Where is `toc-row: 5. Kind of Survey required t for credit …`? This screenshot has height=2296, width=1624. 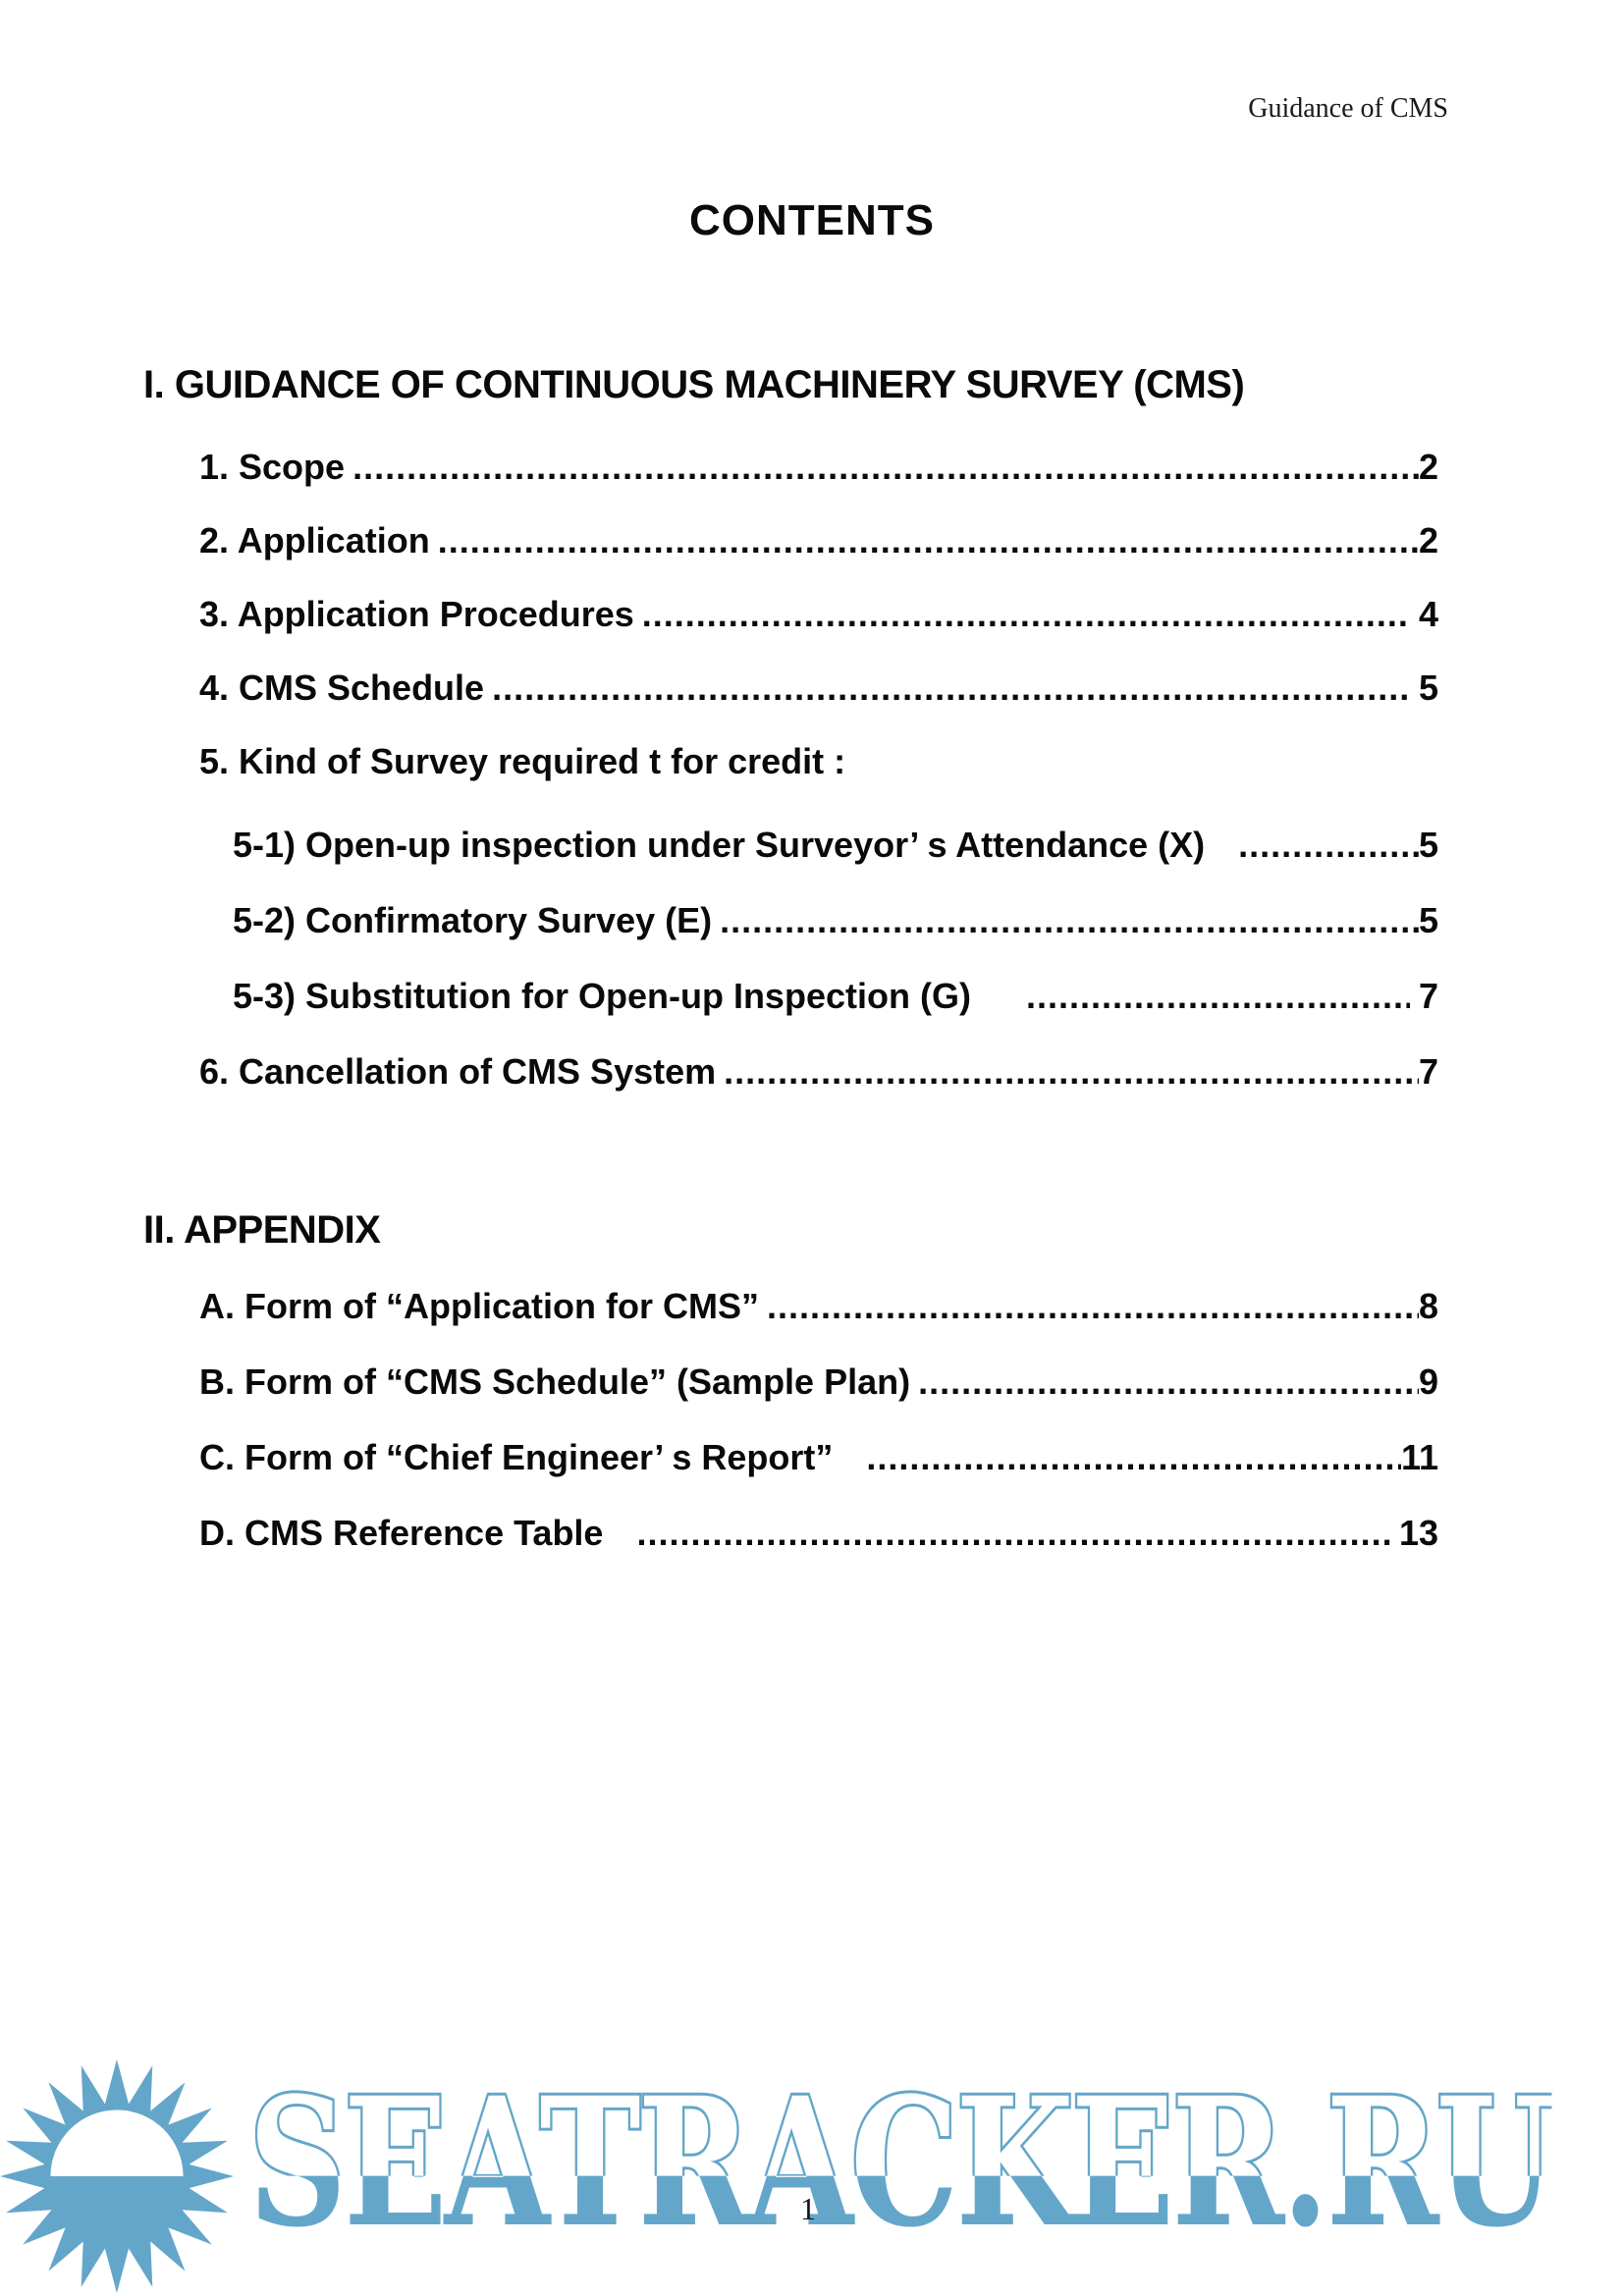
toc-row: 5. Kind of Survey required t for credit … is located at coordinates (818, 761).